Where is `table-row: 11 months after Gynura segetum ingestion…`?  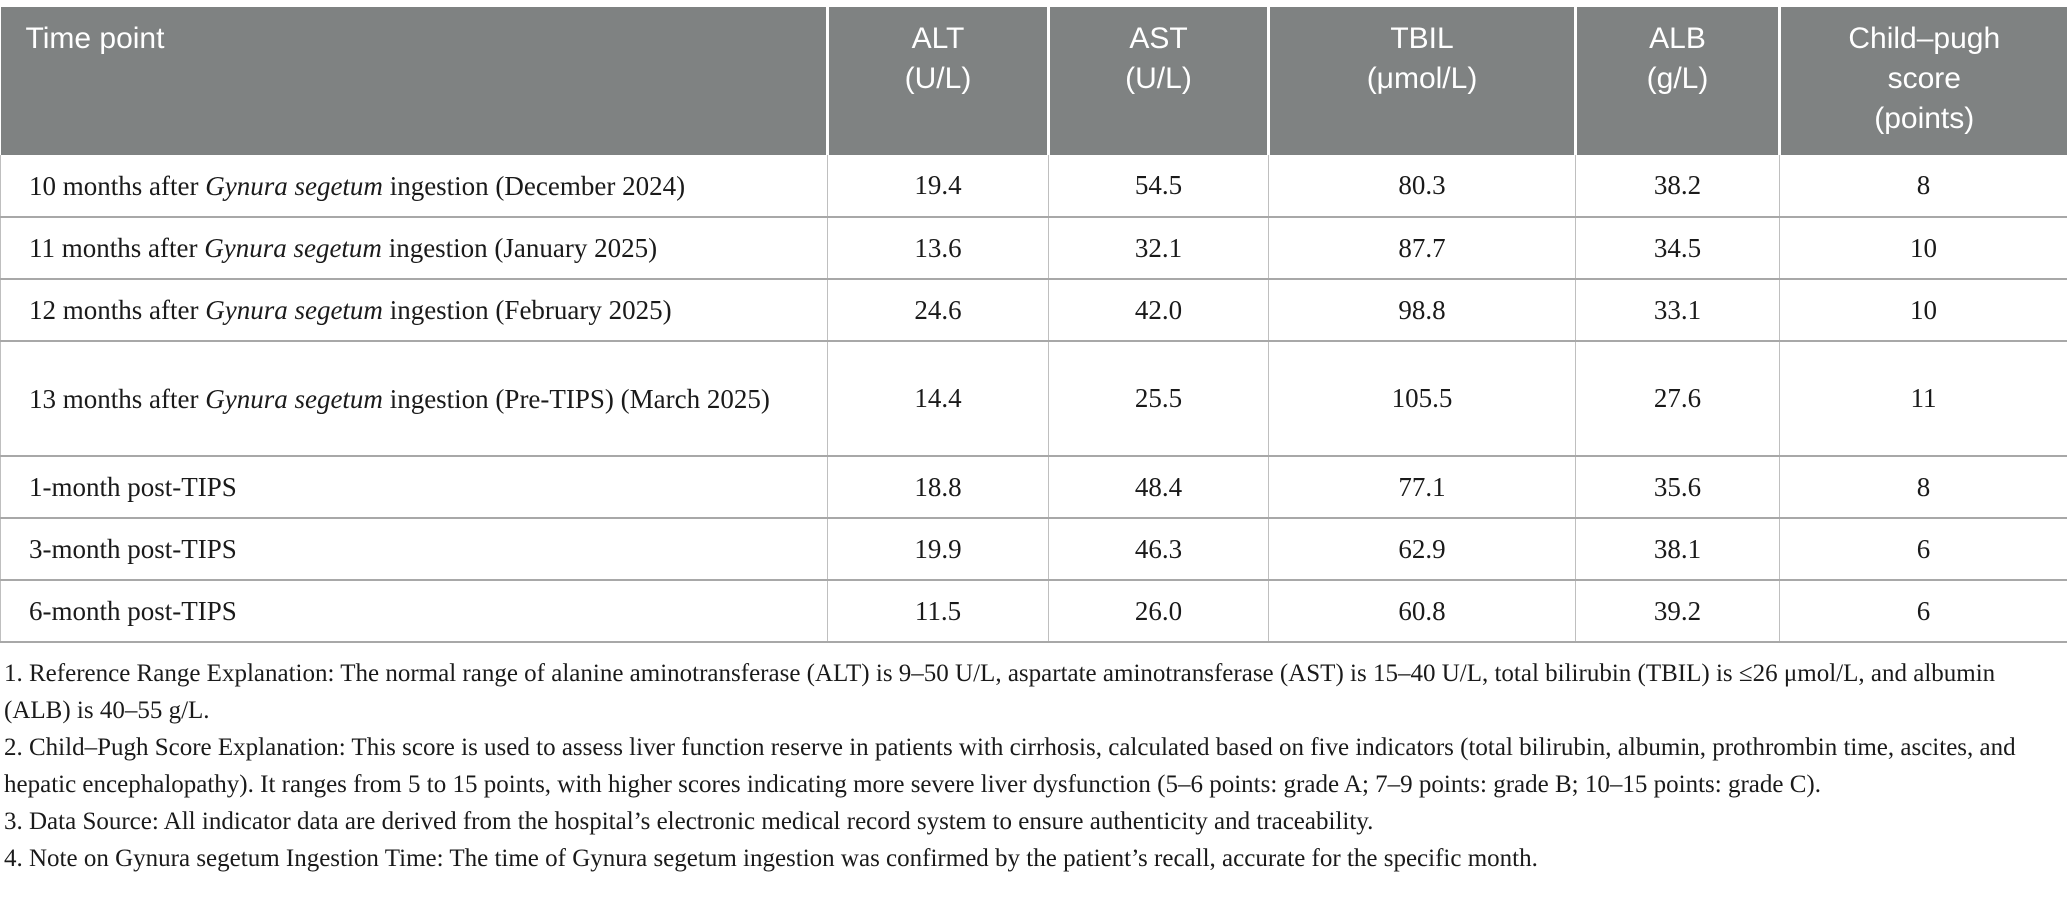
table-row: 11 months after Gynura segetum ingestion… is located at coordinates (1033, 247).